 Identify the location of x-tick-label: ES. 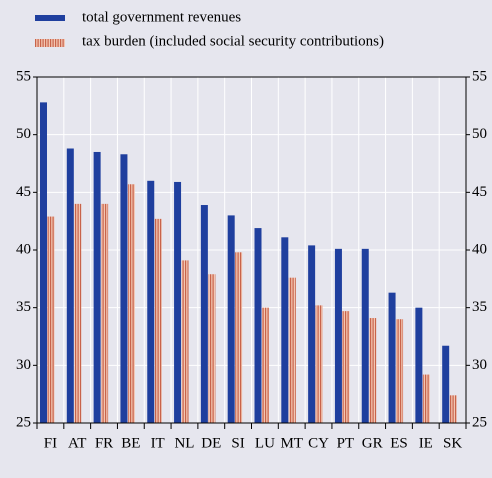
(399, 443).